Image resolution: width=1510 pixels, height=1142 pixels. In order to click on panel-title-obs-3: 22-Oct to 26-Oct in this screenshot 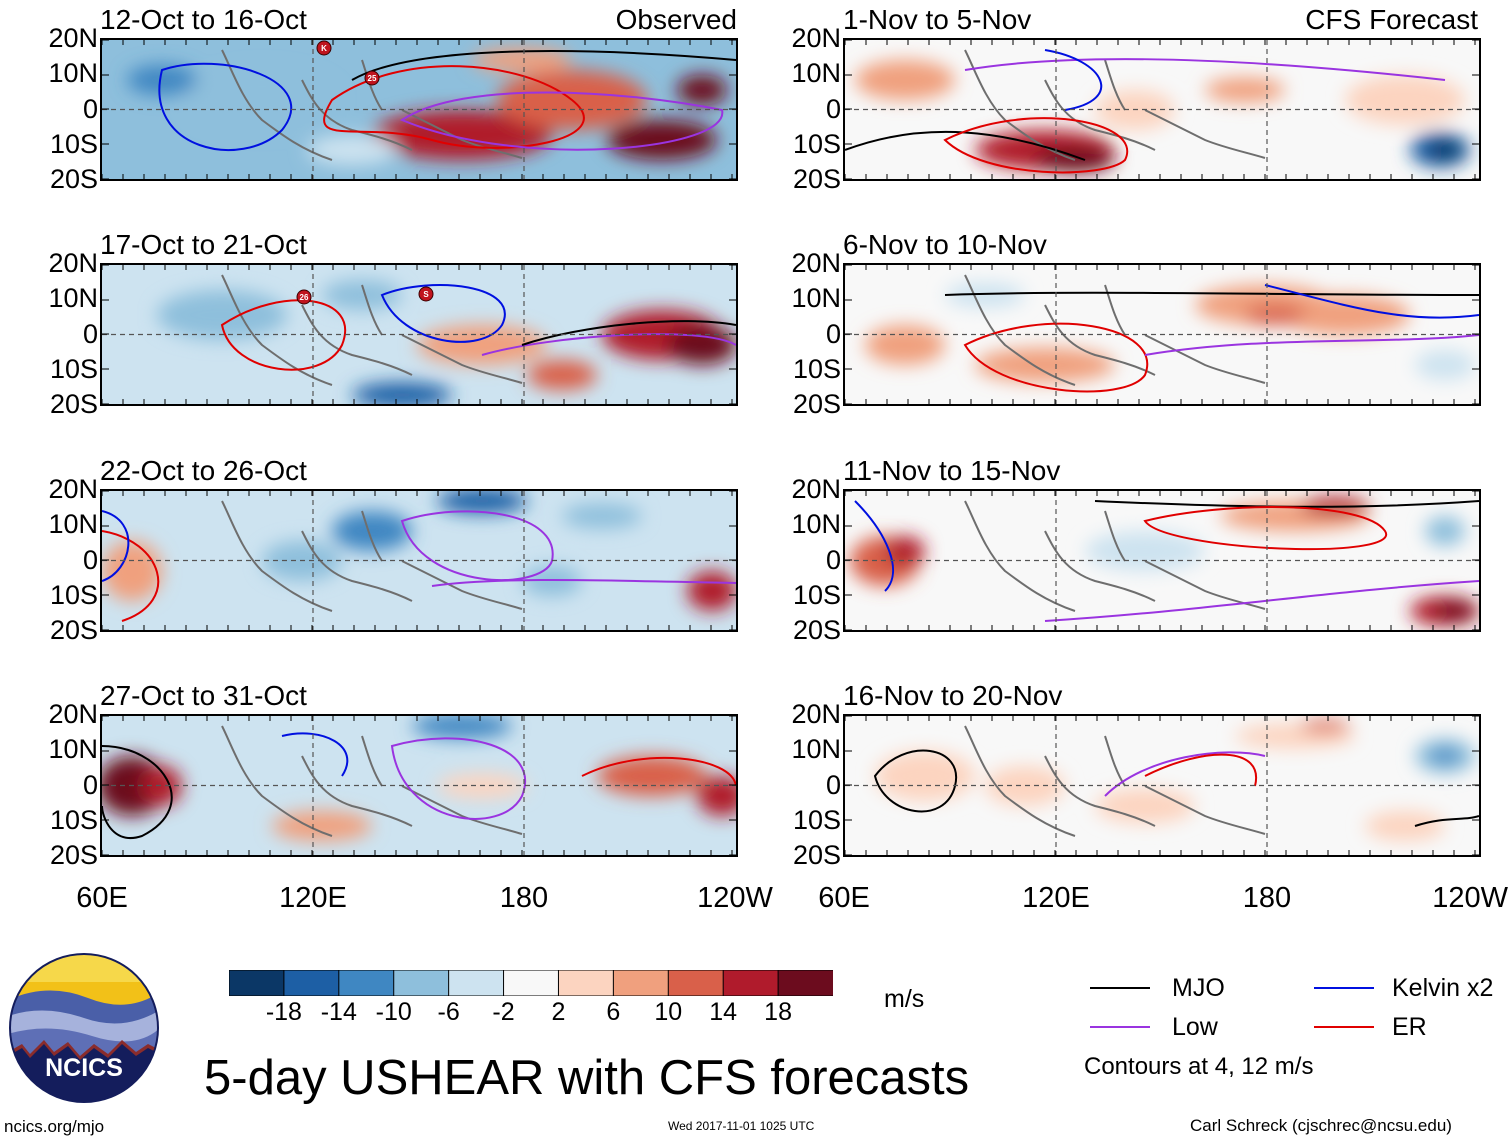, I will do `click(203, 470)`.